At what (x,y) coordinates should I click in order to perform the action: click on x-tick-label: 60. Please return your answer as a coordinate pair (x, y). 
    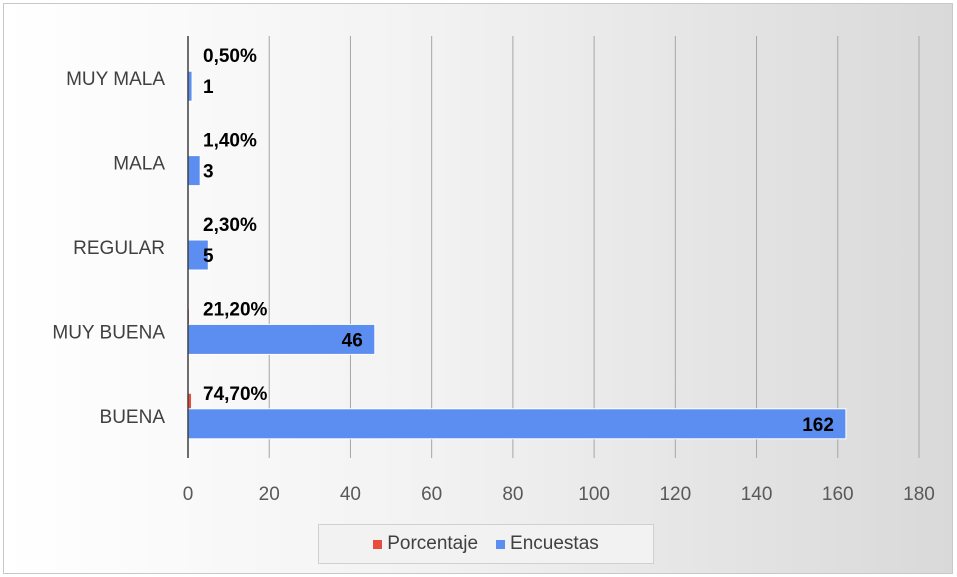
    Looking at the image, I should click on (431, 494).